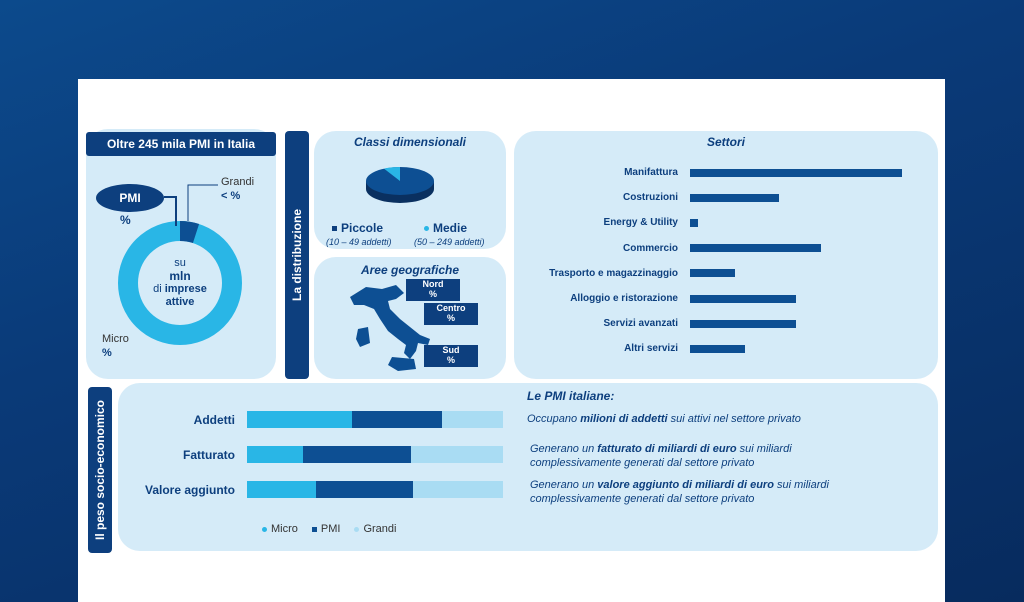 This screenshot has width=1024, height=602. Describe the element at coordinates (640, 223) in the screenshot. I see `sector-label: Energy & Utility` at that location.